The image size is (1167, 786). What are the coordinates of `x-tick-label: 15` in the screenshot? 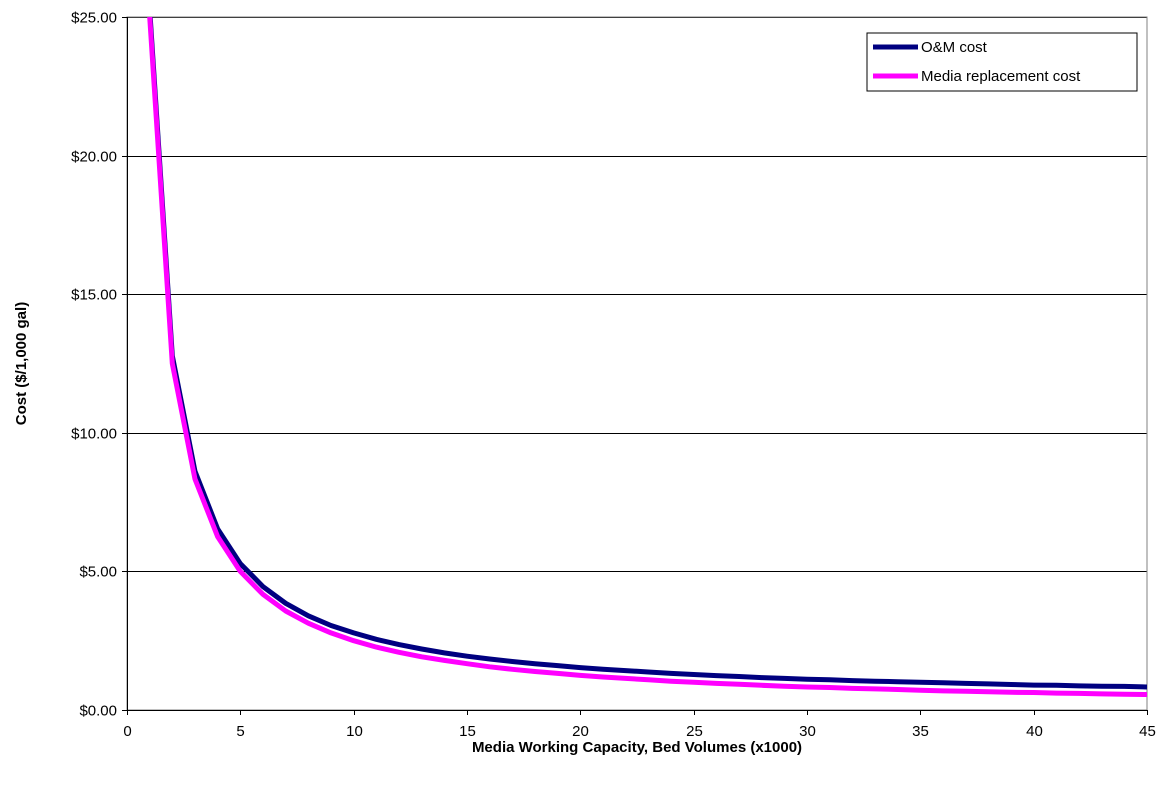 It's located at (467, 731).